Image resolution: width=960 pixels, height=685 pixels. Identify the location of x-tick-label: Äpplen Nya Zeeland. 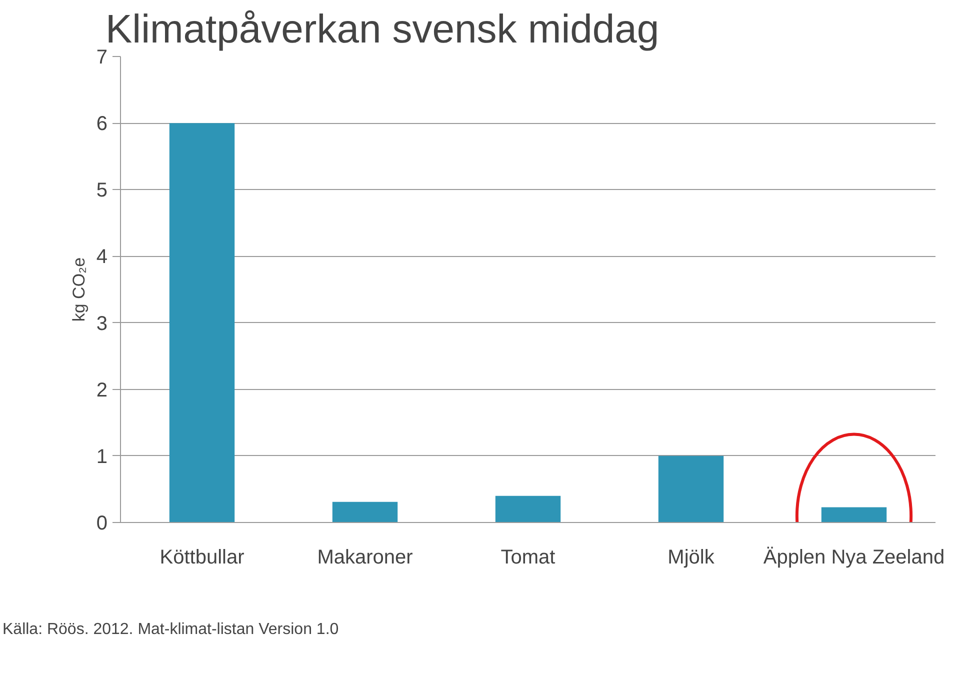
(854, 557).